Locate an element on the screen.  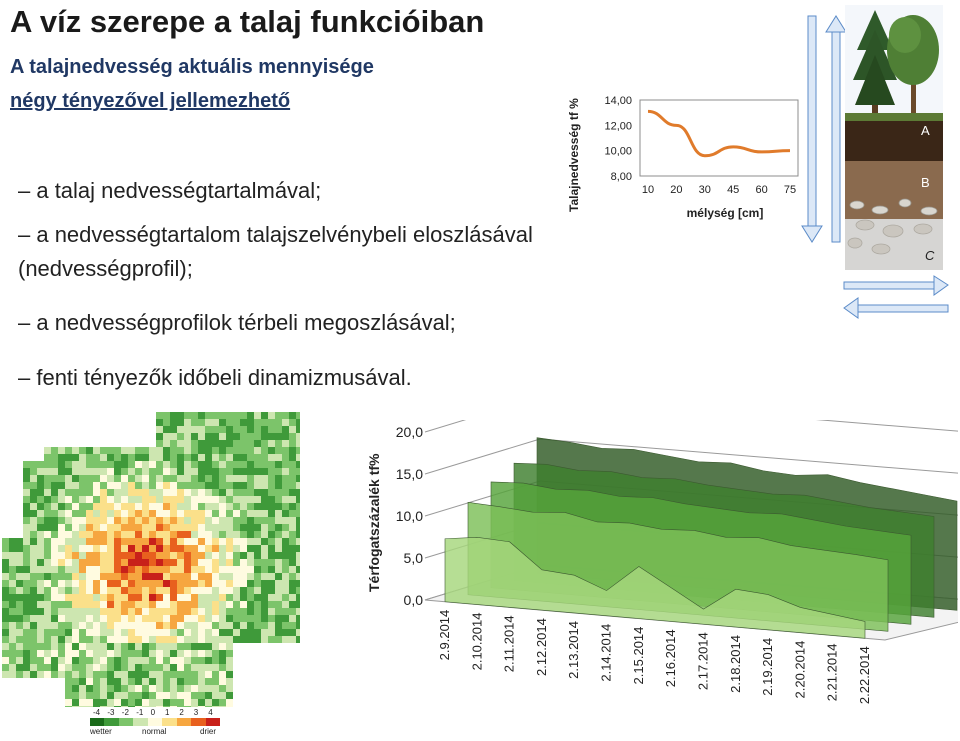
area-x-tick-label: 2.22.2014 is located at coordinates (864, 675).